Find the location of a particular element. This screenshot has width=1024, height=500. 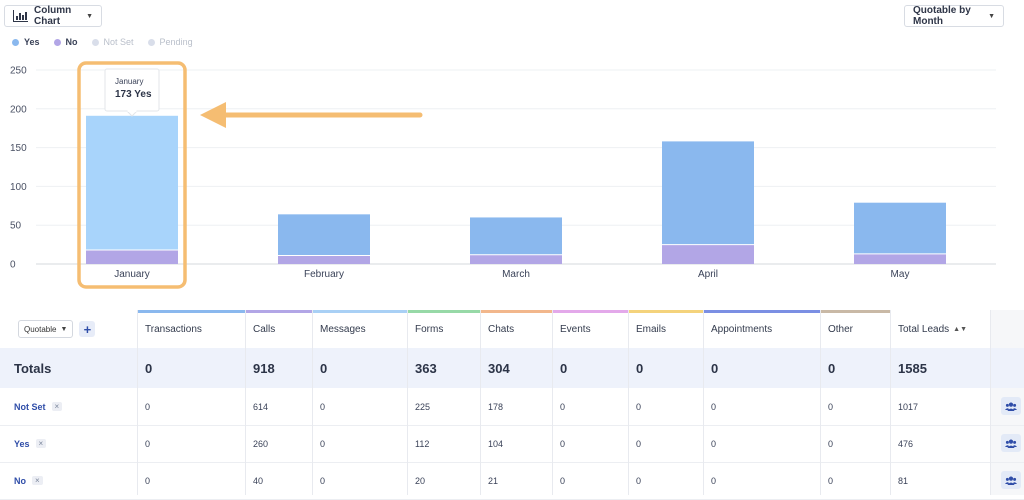

tooltip-value: 173 Yes is located at coordinates (133, 94).